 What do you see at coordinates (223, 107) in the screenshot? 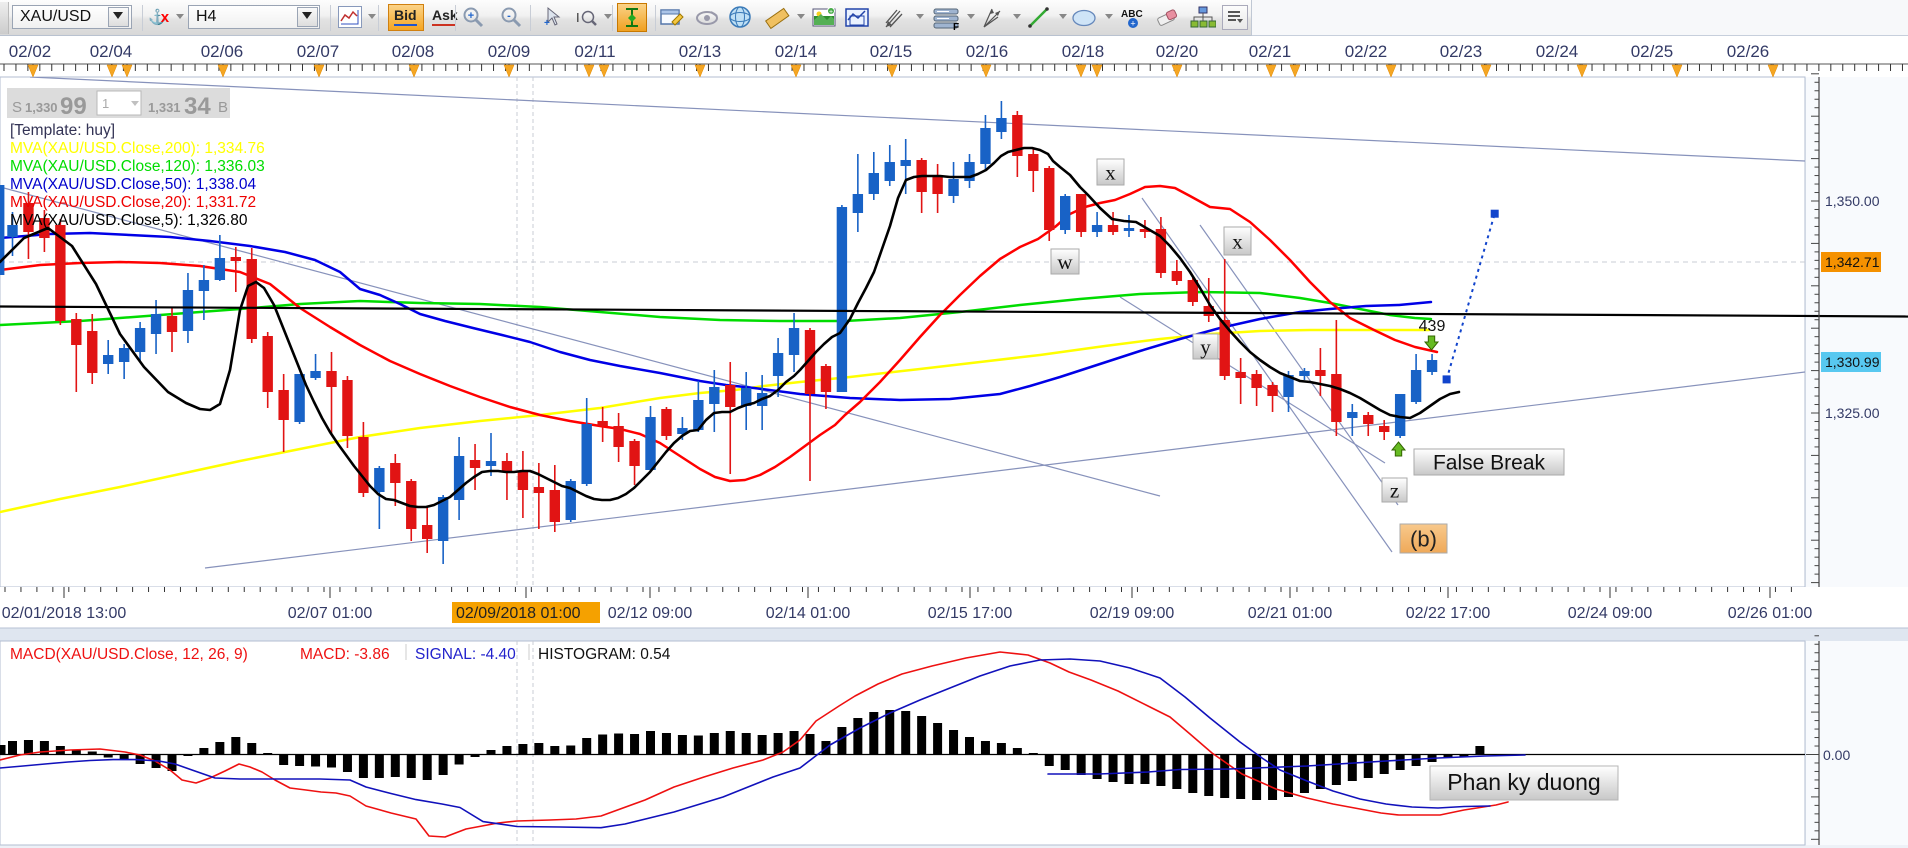
I see `svg-text: B` at bounding box center [223, 107].